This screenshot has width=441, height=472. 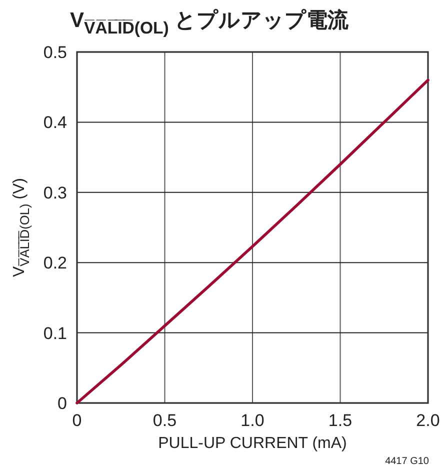 I want to click on x-tick-label: 2.0, so click(x=428, y=420).